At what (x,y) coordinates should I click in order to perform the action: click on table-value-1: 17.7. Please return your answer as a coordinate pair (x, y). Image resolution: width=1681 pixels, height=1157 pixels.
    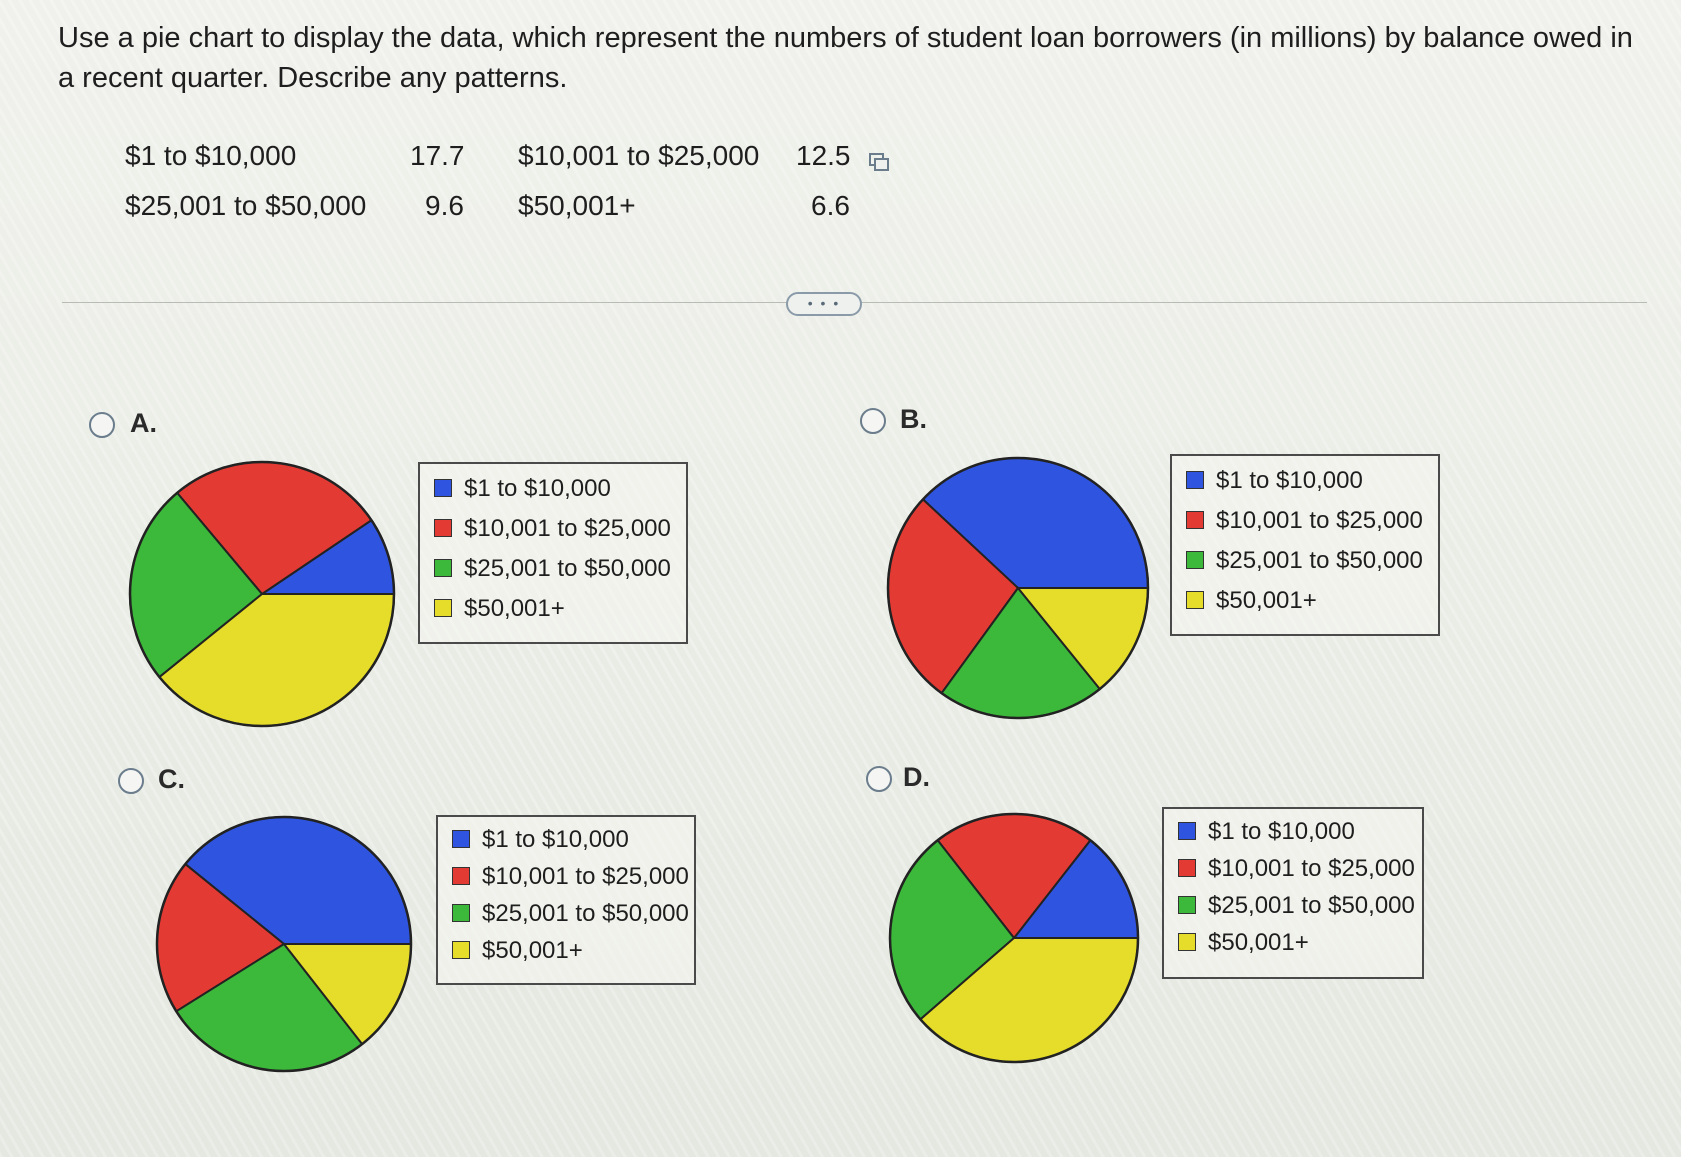
    Looking at the image, I should click on (437, 155).